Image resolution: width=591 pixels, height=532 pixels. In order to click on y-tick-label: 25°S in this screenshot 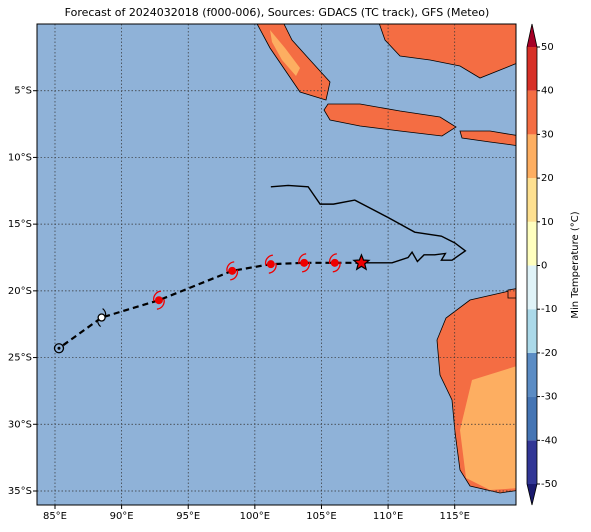, I will do `click(20, 358)`.